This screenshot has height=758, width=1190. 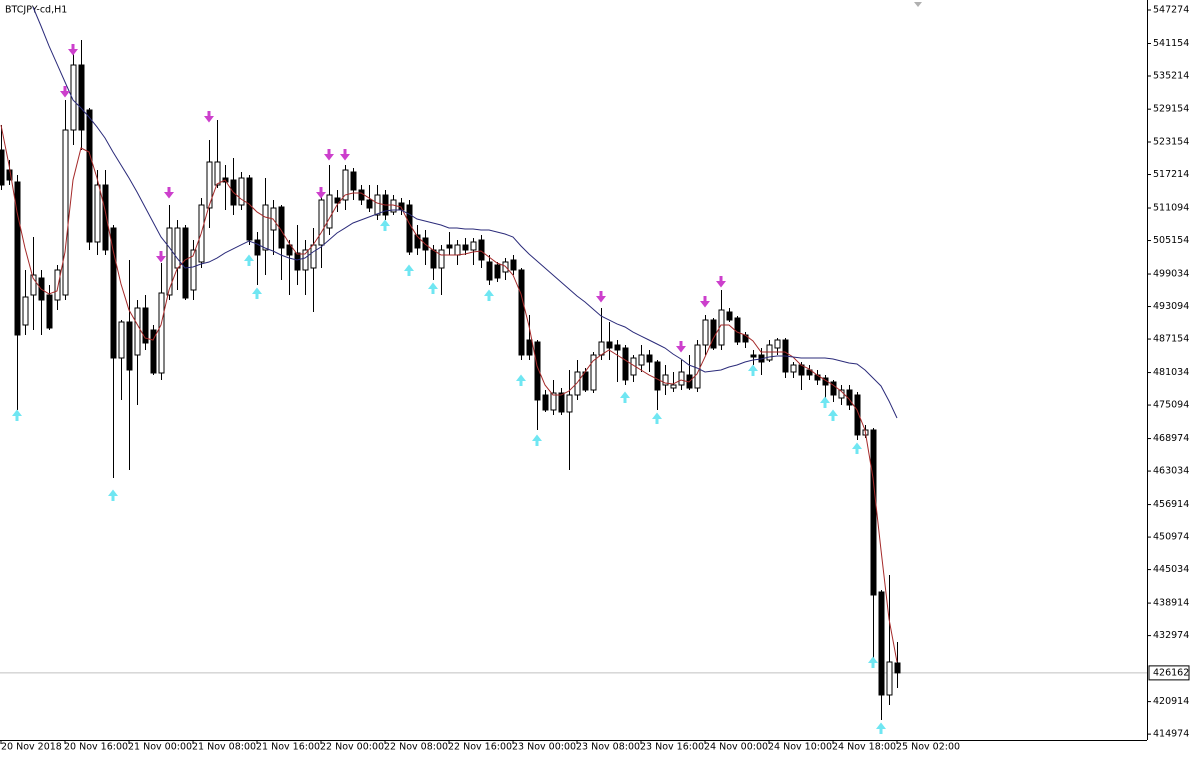 I want to click on x-tick-label: 21 Nov 00:00, so click(x=160, y=747).